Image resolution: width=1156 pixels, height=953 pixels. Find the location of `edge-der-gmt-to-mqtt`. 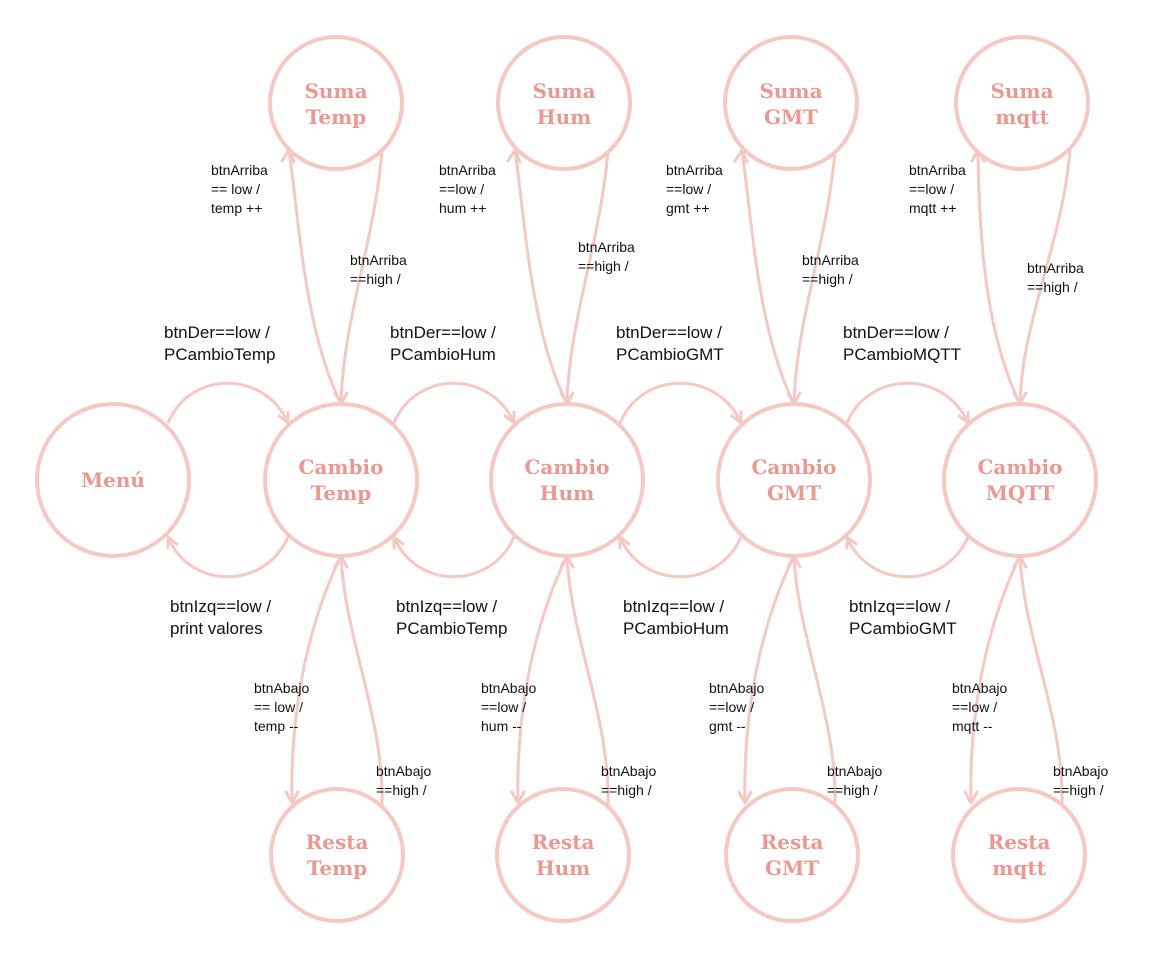

edge-der-gmt-to-mqtt is located at coordinates (907, 403).